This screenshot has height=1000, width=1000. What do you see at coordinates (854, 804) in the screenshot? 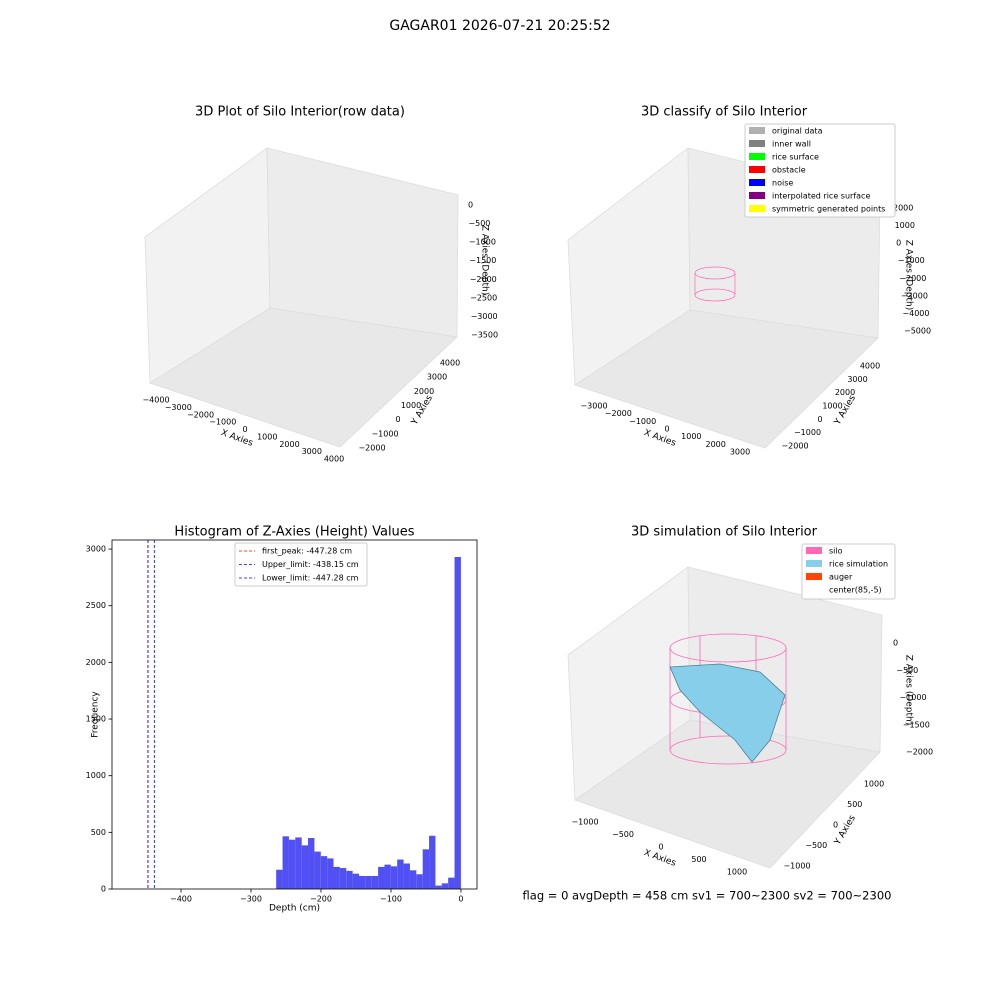
I see `y-tick-label: 500` at bounding box center [854, 804].